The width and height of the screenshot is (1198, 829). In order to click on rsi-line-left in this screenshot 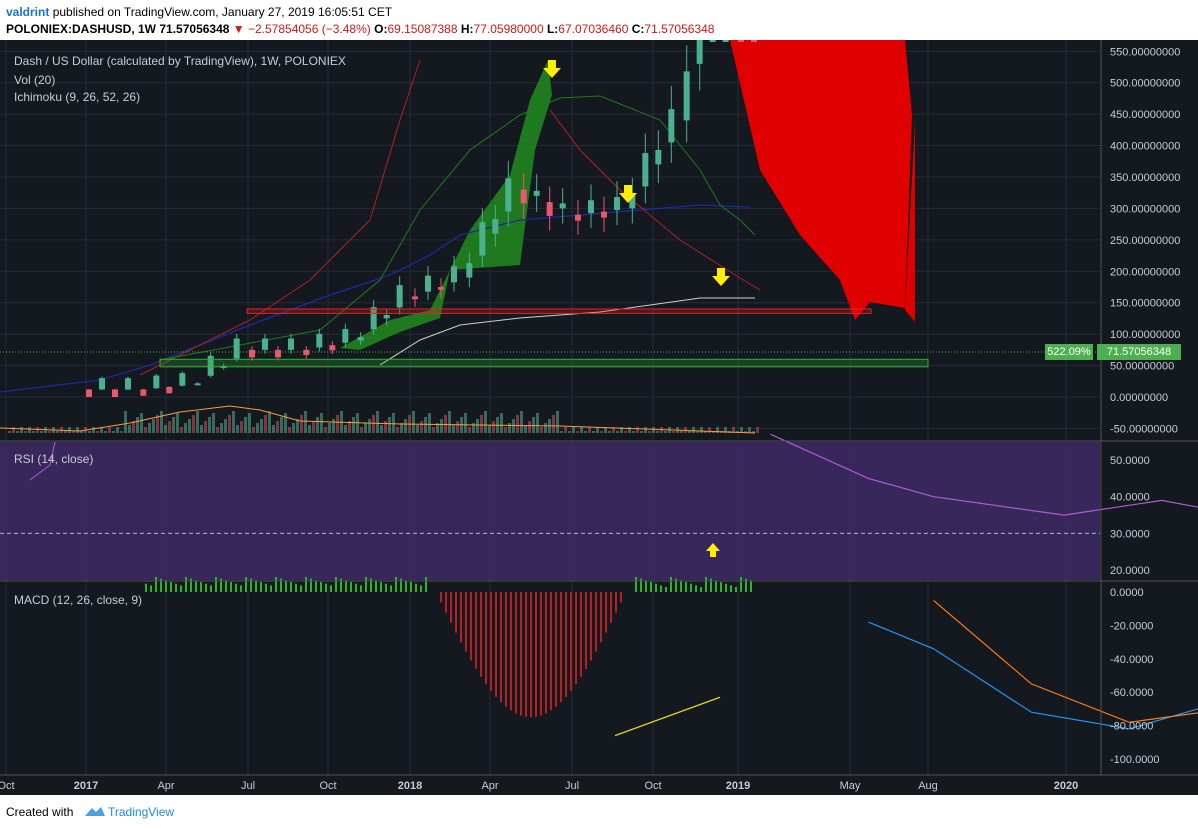, I will do `click(42, 461)`.